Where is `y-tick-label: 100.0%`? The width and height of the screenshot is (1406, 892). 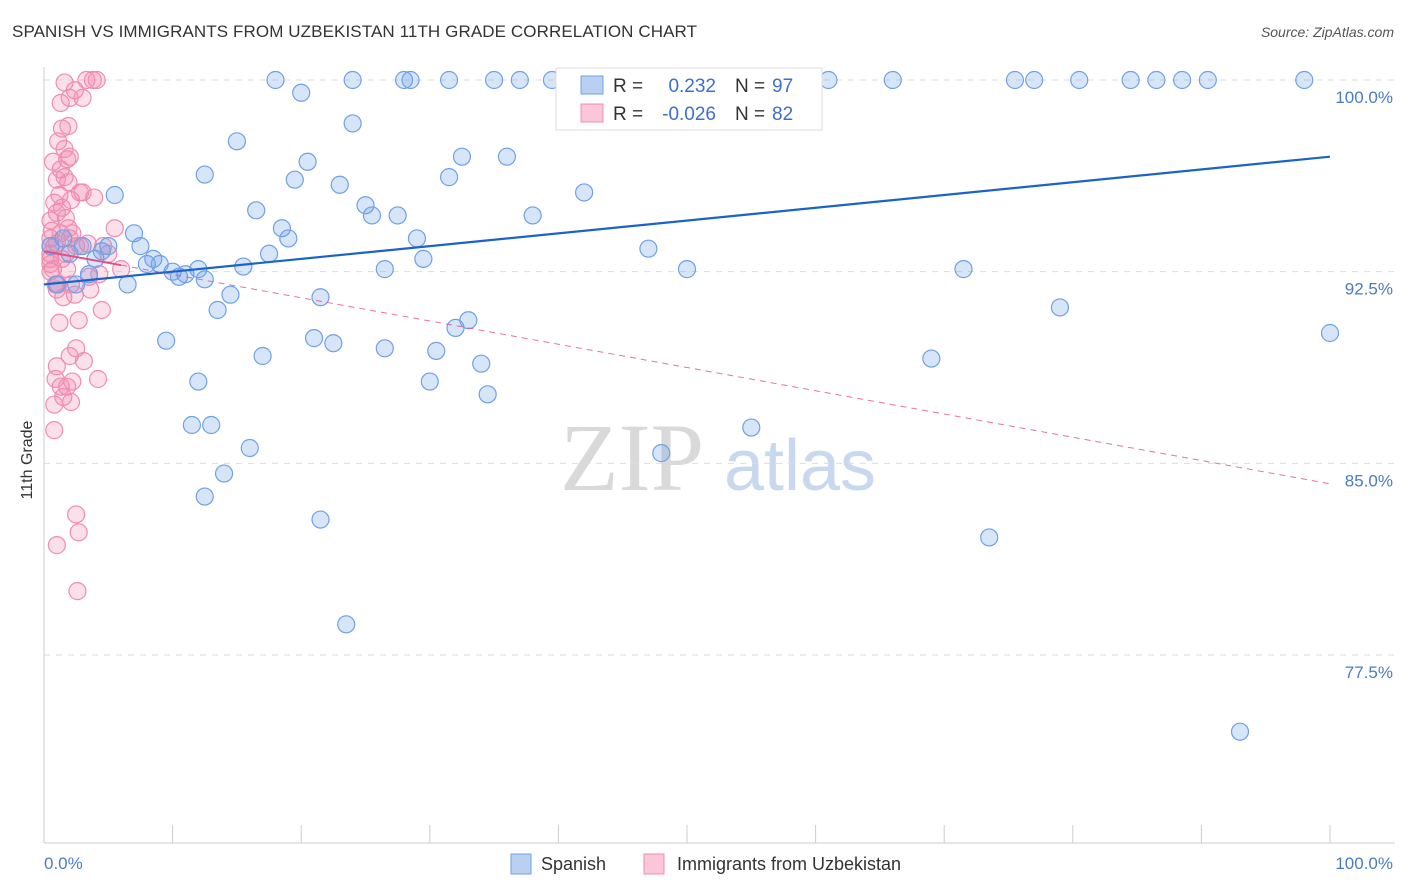
y-tick-label: 100.0% is located at coordinates (1364, 97).